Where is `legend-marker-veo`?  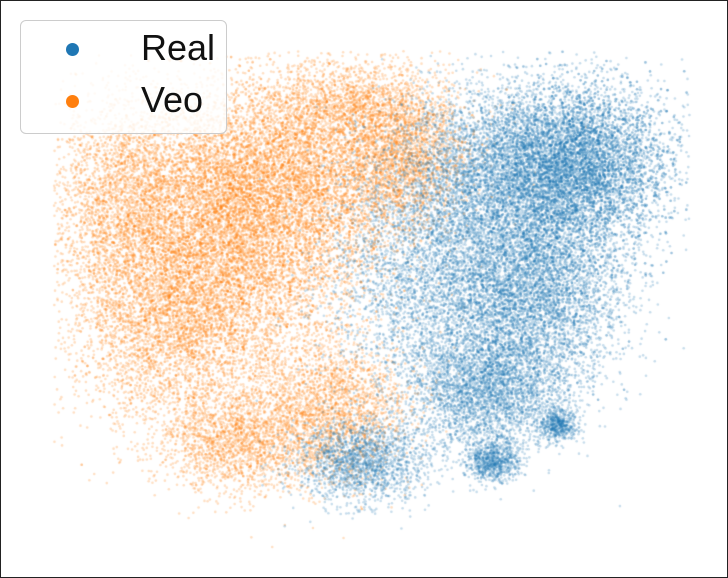 legend-marker-veo is located at coordinates (72, 101).